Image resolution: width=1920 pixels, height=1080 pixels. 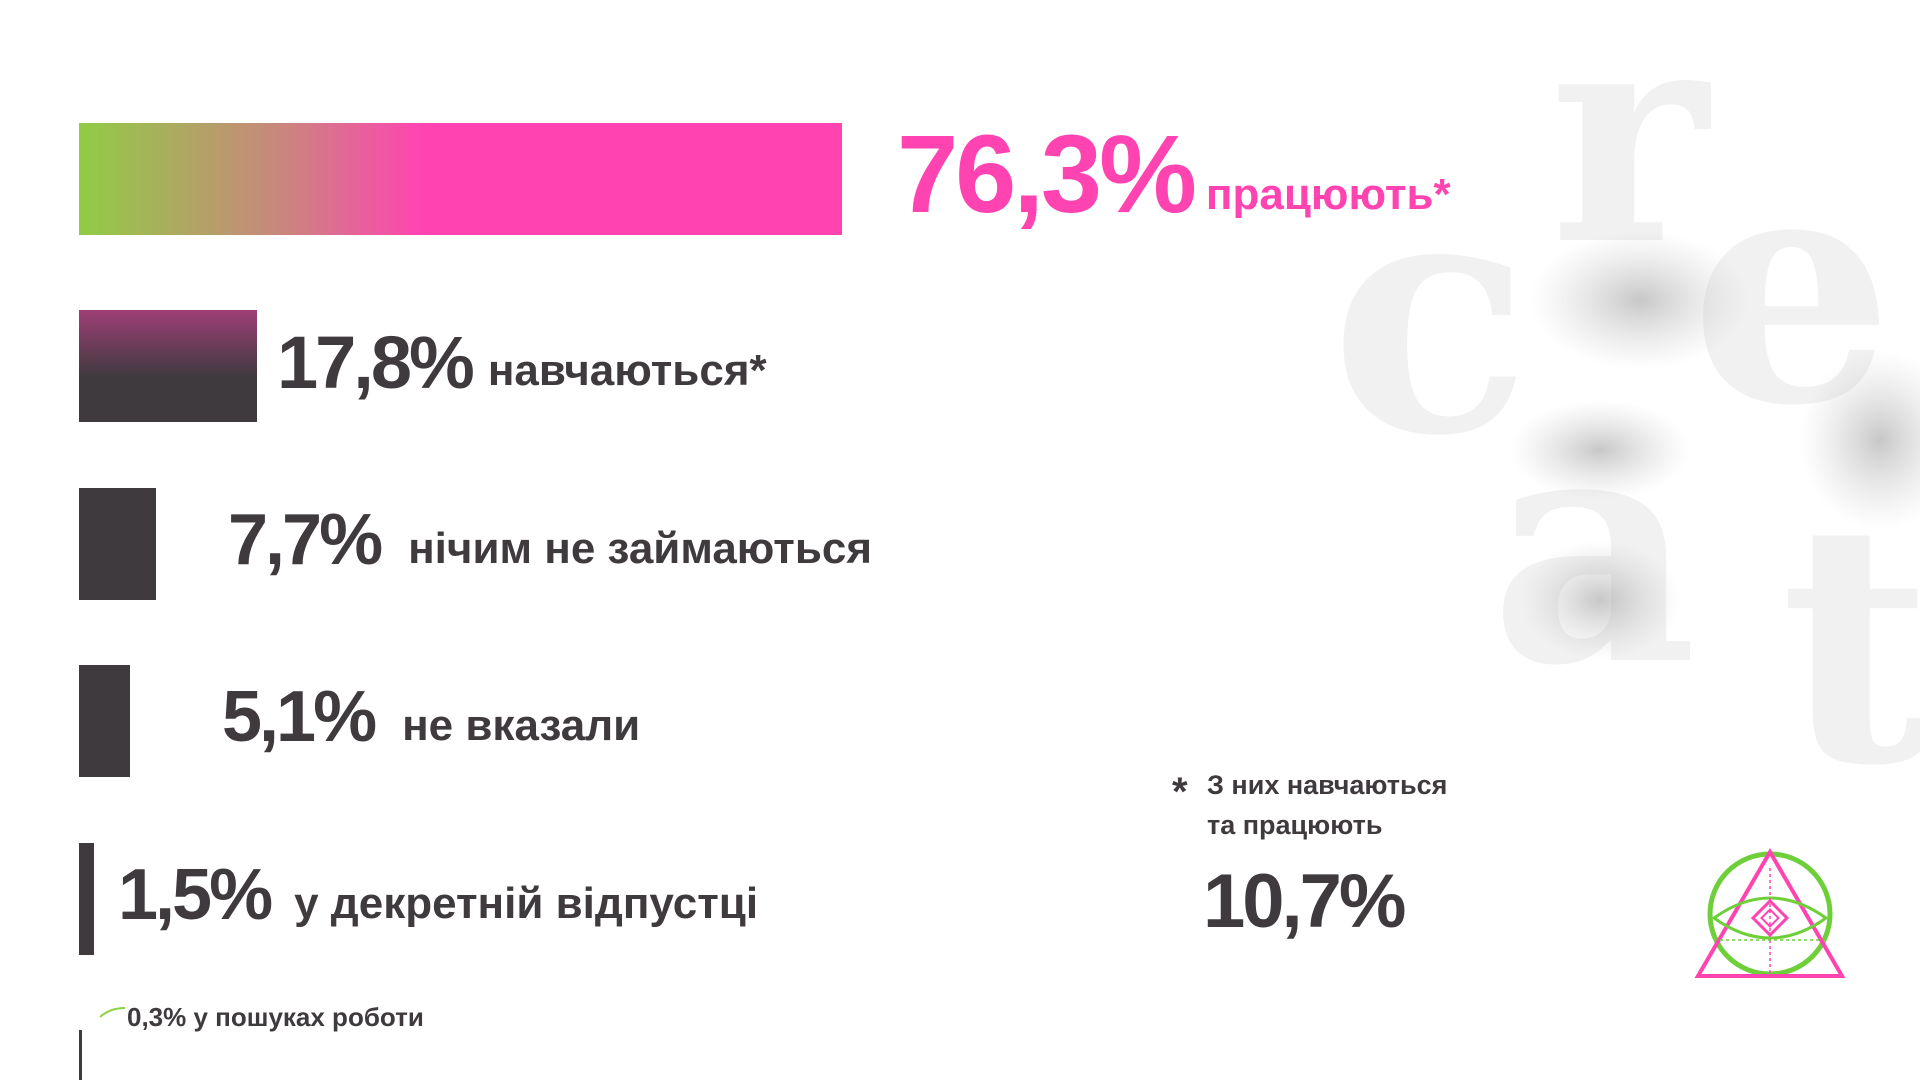 I want to click on bar-0-texture, so click(x=251, y=179).